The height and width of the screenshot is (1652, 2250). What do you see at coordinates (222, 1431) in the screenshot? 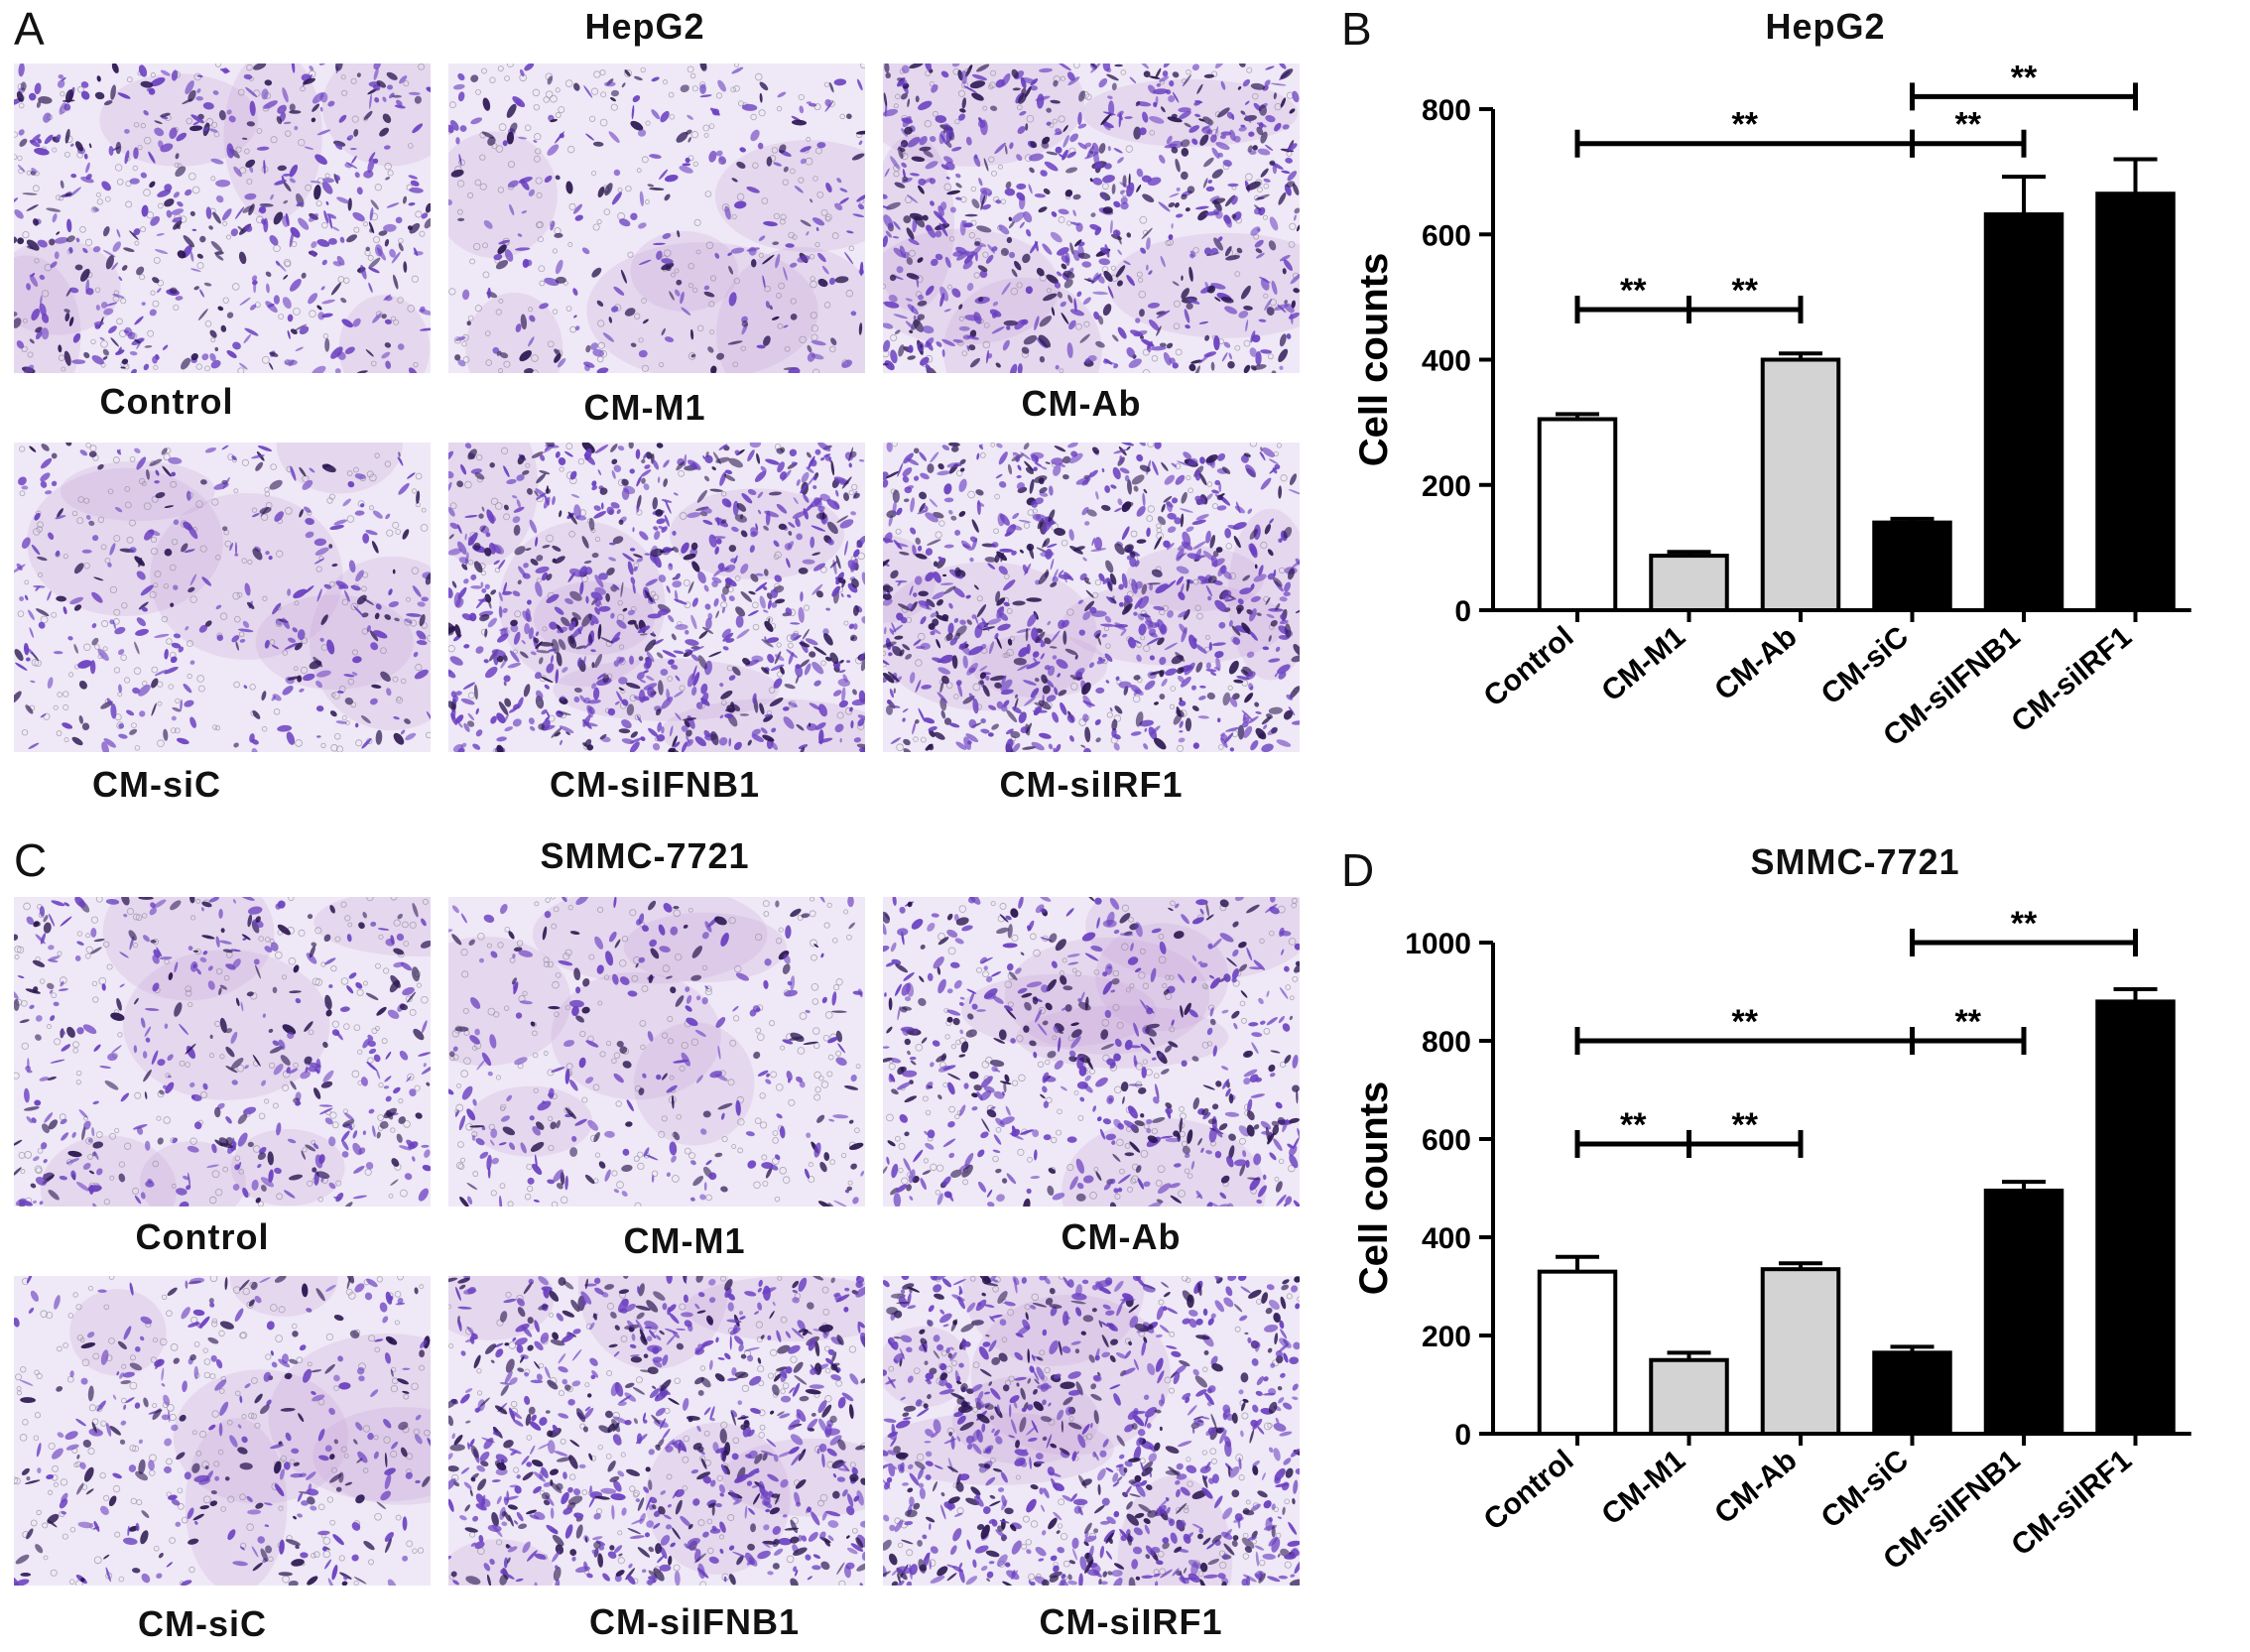
I see `micrograph-smmc-cm-sic` at bounding box center [222, 1431].